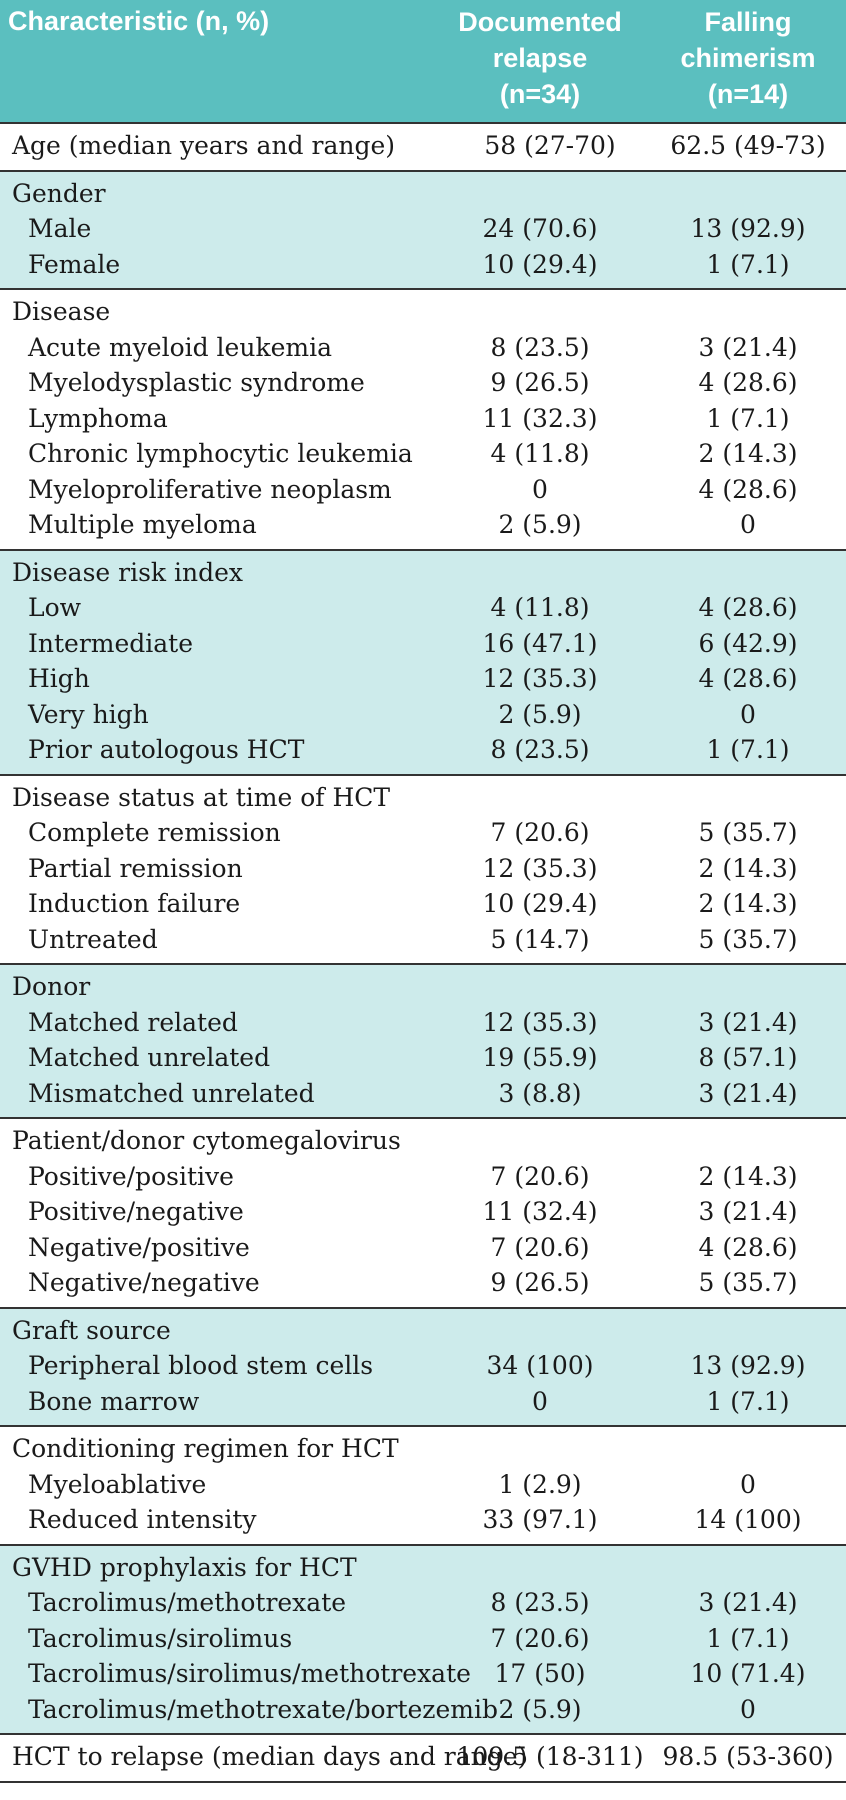 This screenshot has width=846, height=1800. What do you see at coordinates (423, 644) in the screenshot?
I see `table-row: Intermediate 16 (47.1) 6 (42.9)` at bounding box center [423, 644].